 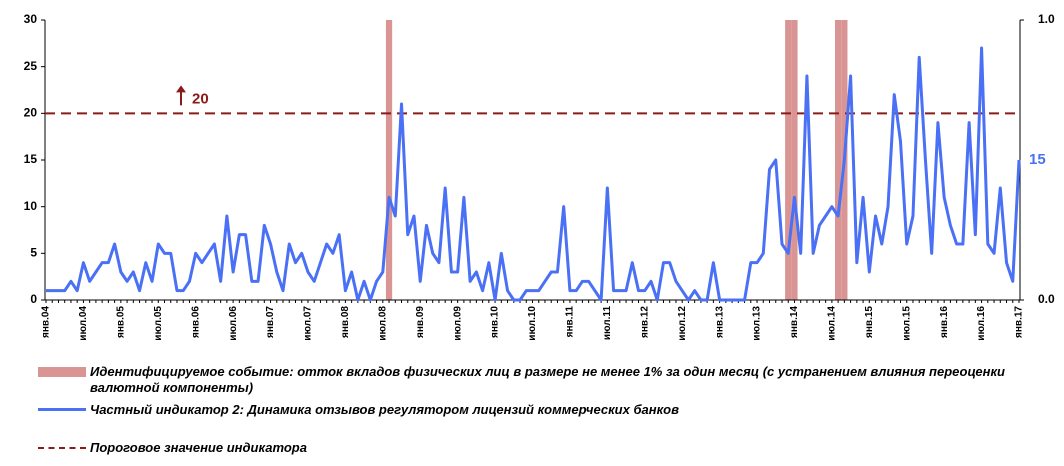 I want to click on y-tick-label: 20, so click(x=31, y=113).